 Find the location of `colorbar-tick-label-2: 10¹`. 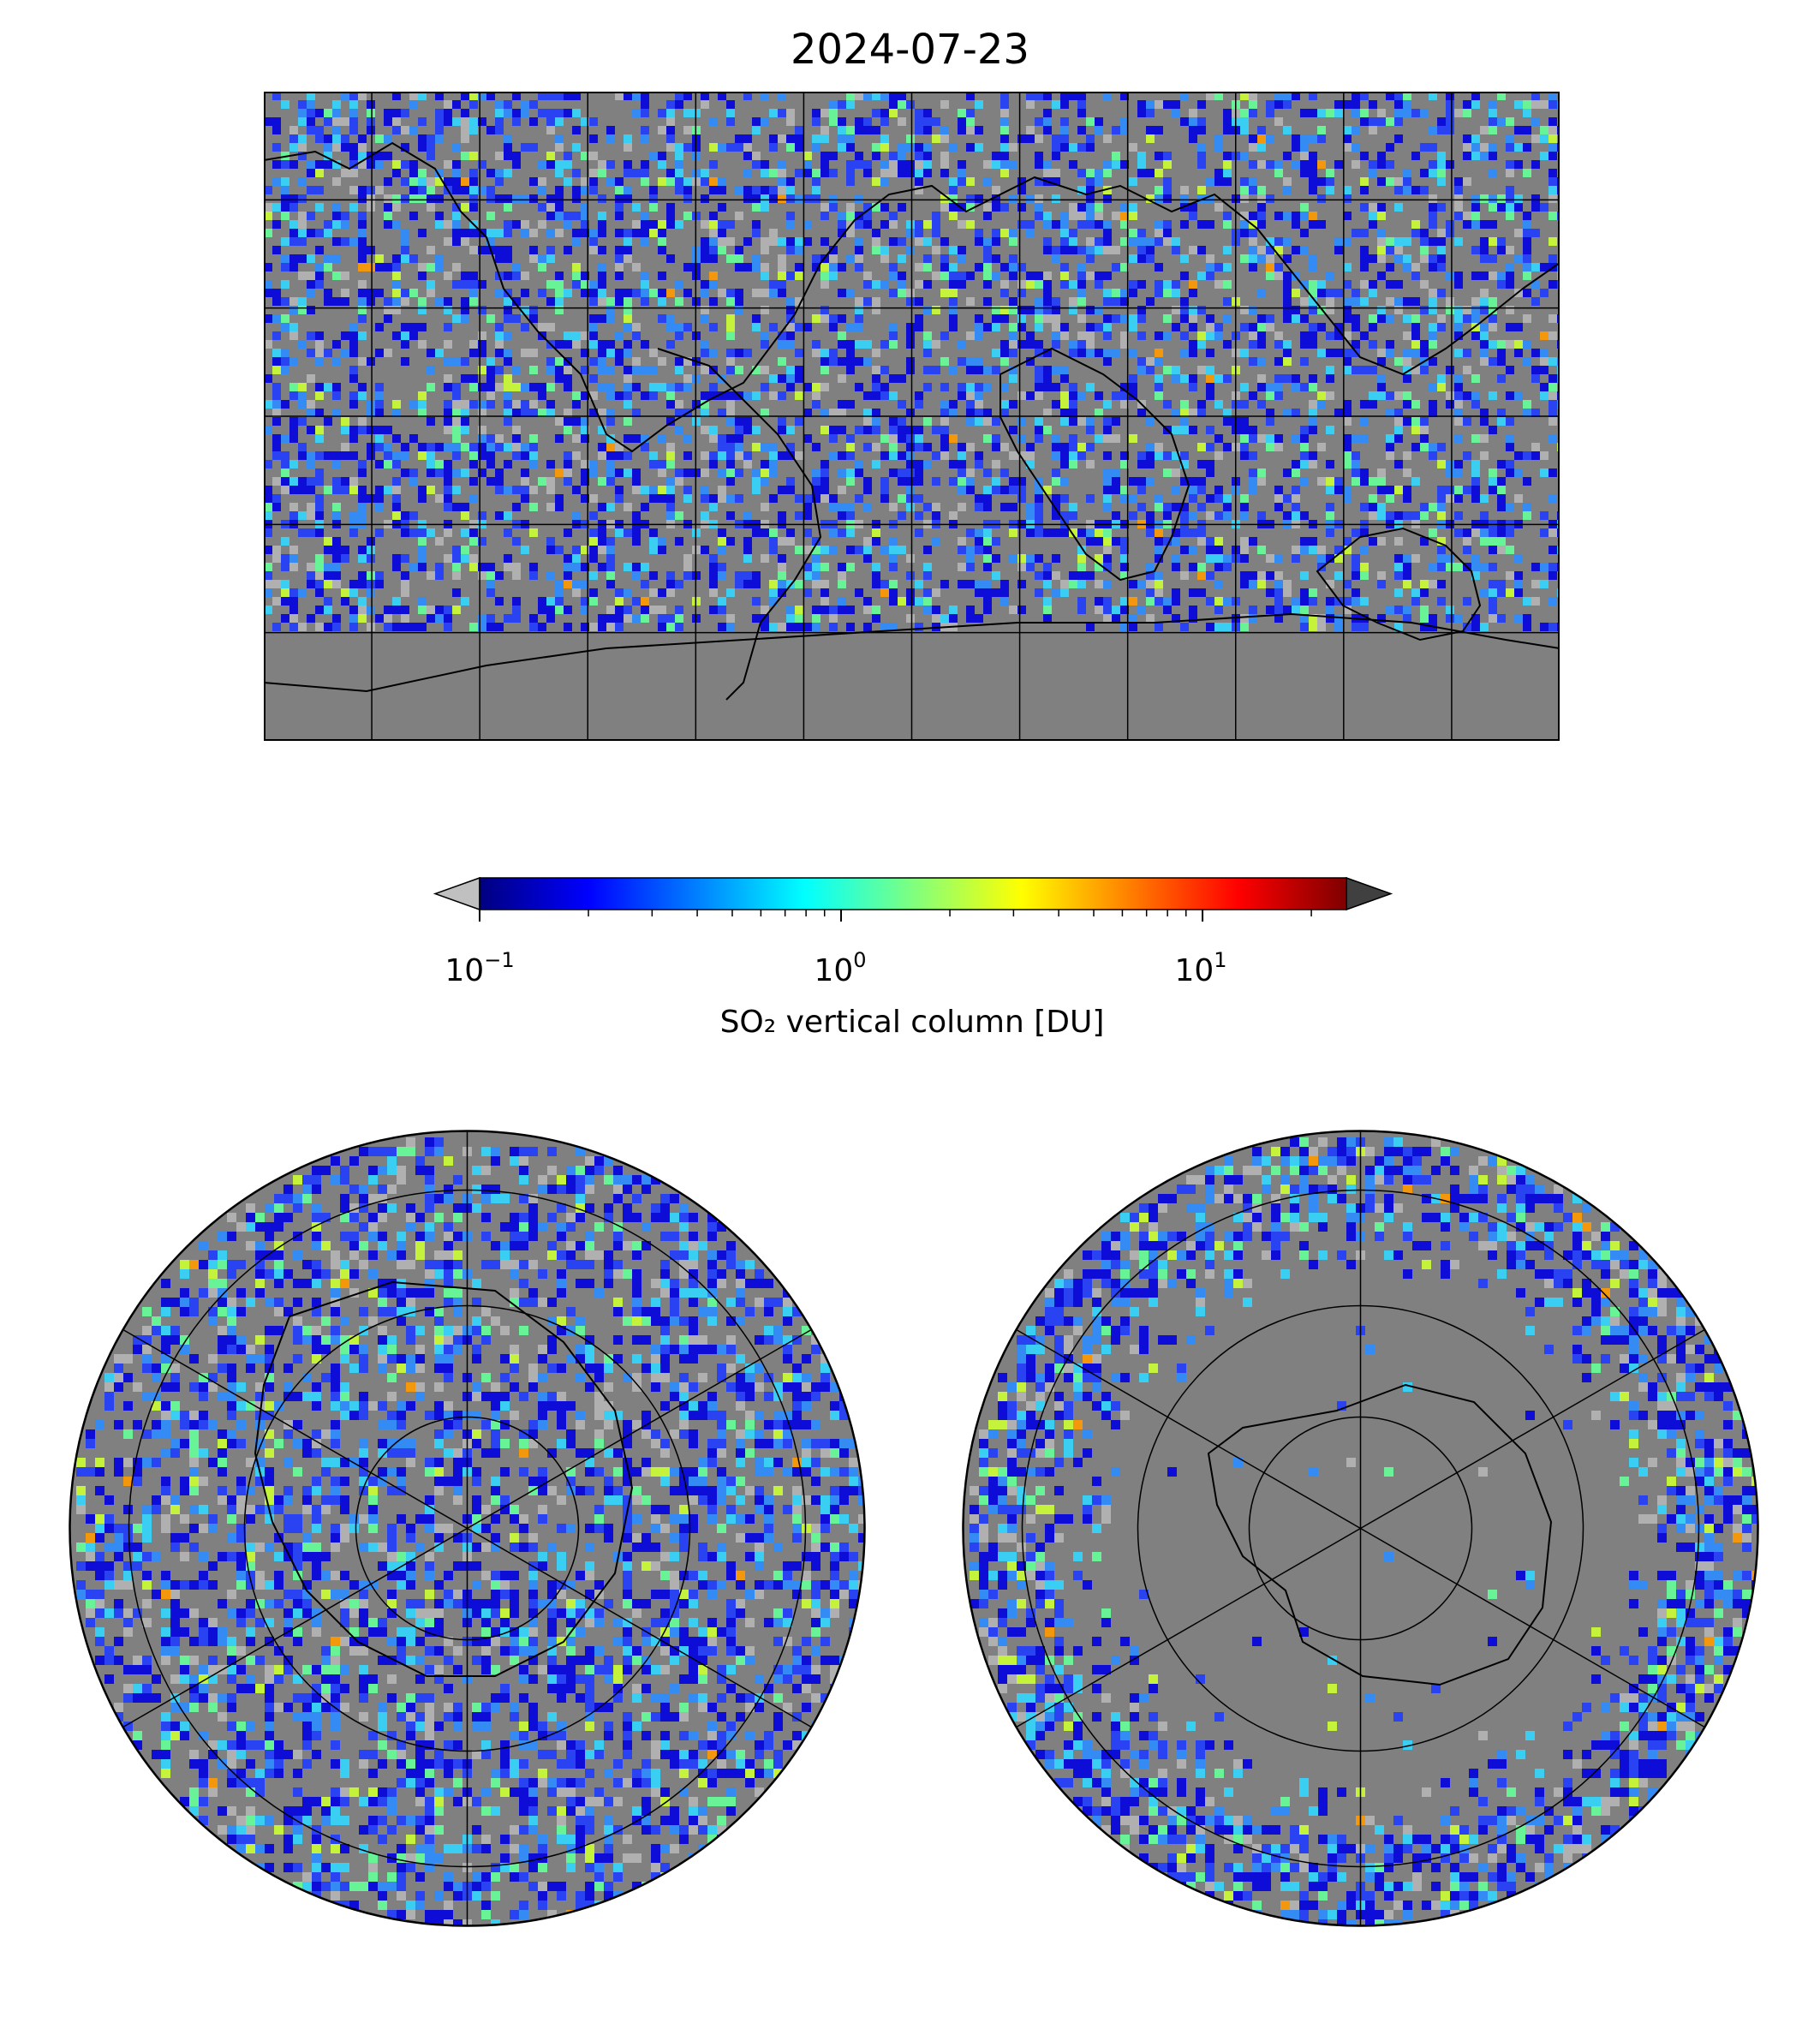

colorbar-tick-label-2: 10¹ is located at coordinates (1200, 968).